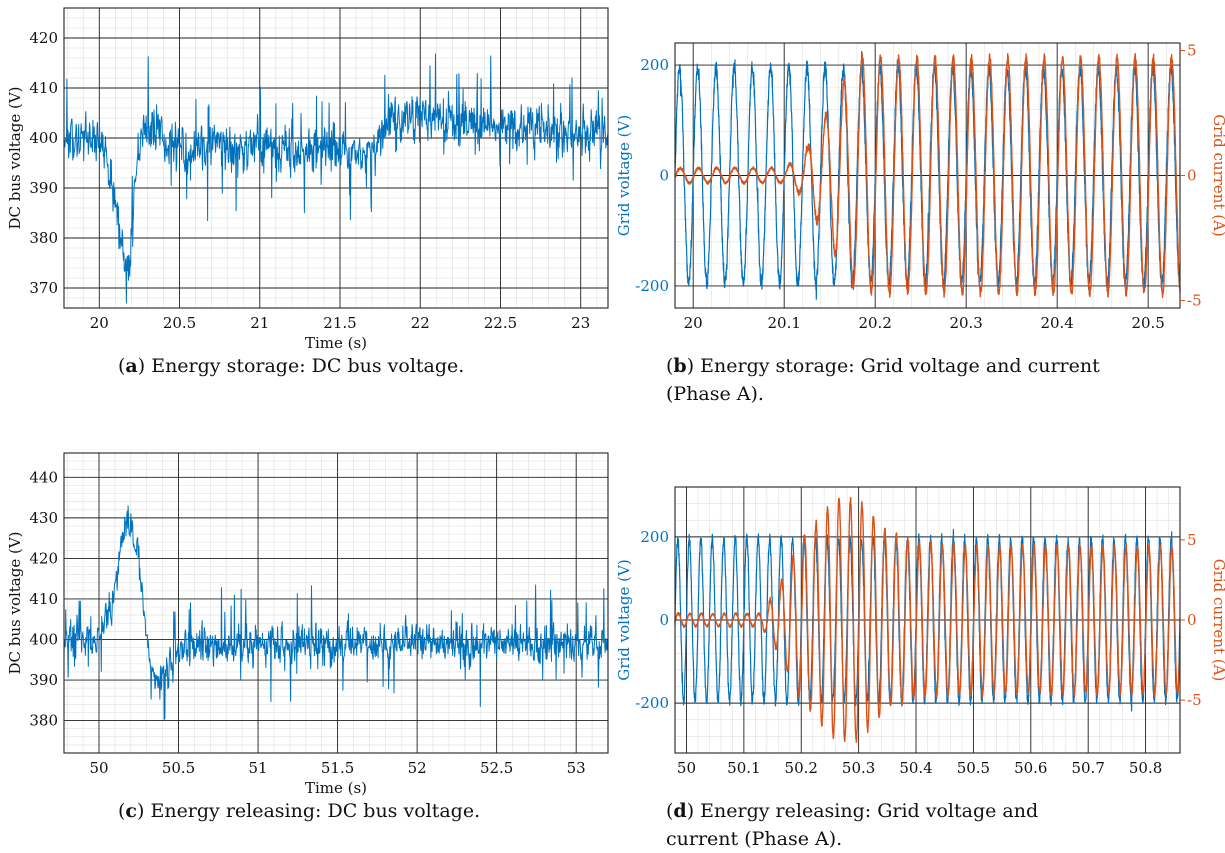  I want to click on caption-text: Energy storage: DC bus voltage., so click(305, 366).